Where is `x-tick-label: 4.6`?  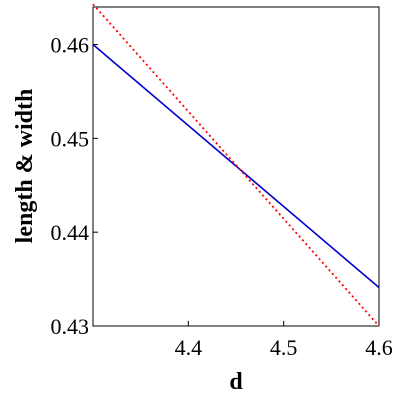 x-tick-label: 4.6 is located at coordinates (379, 347).